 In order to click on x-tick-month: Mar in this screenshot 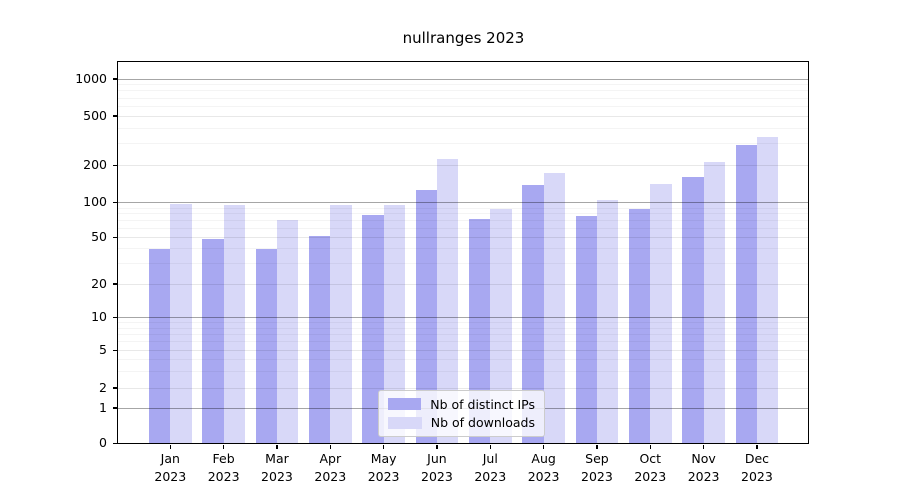, I will do `click(277, 458)`.